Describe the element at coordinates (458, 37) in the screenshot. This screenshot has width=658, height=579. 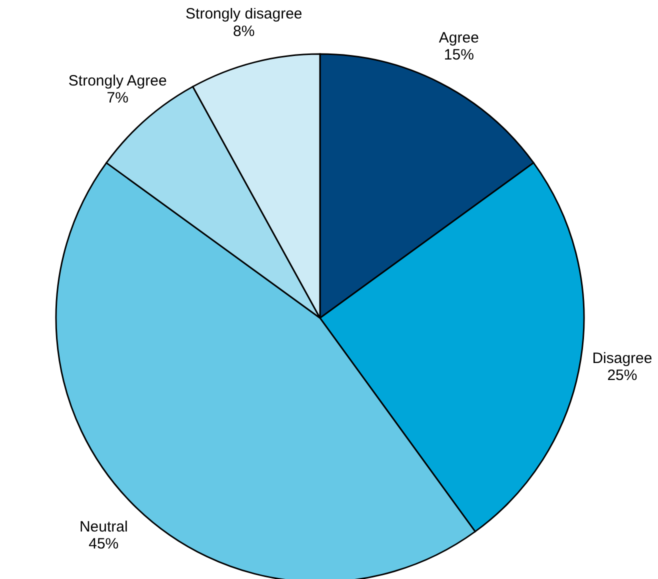
I see `slice-label: Agree` at that location.